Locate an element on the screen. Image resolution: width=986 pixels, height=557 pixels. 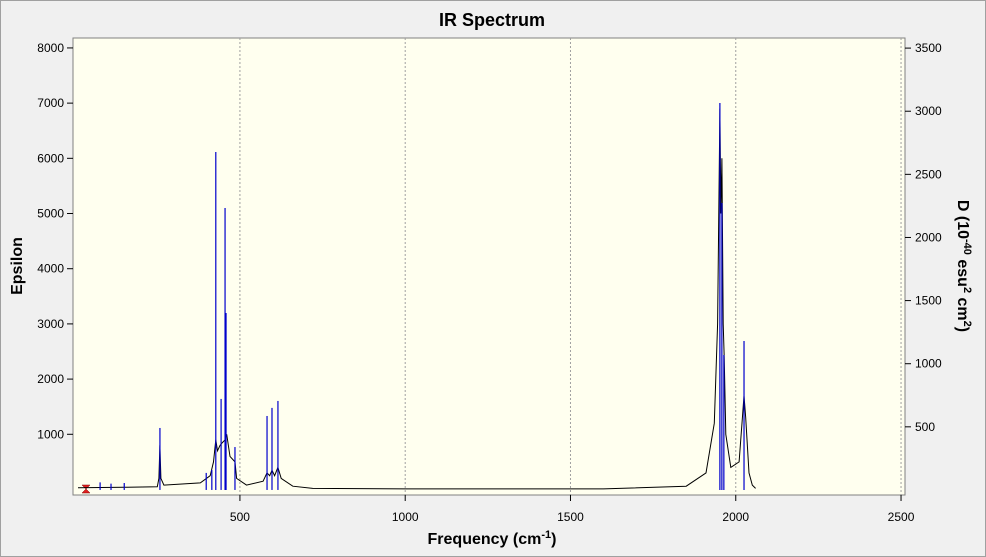
y2_label-part: esu is located at coordinates (962, 271).